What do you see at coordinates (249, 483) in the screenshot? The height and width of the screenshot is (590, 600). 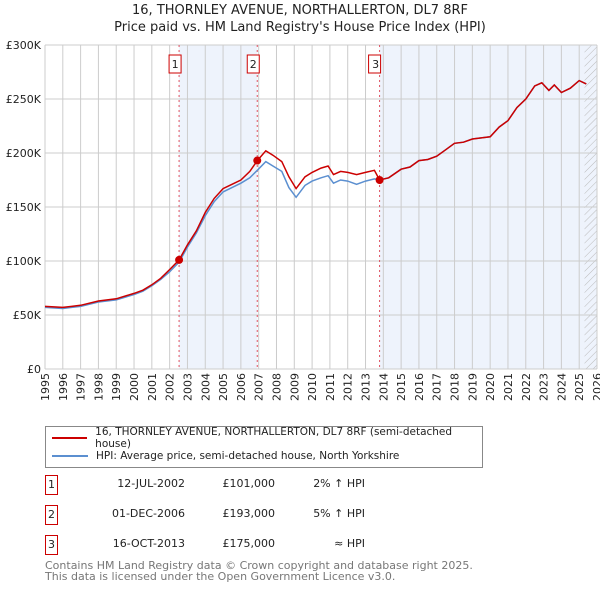 I see `sale-price: £101,000` at bounding box center [249, 483].